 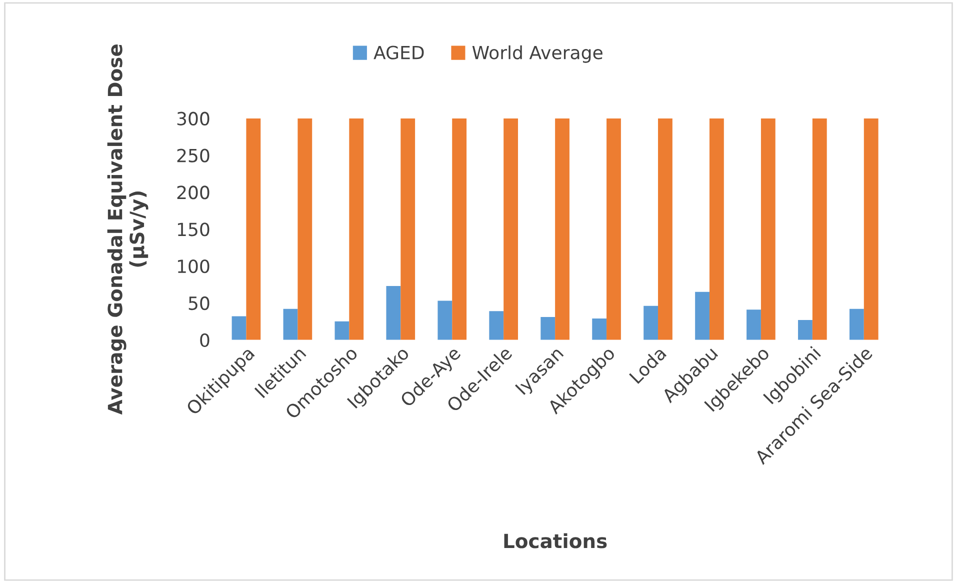 I want to click on y-tick-label: 200, so click(x=193, y=193).